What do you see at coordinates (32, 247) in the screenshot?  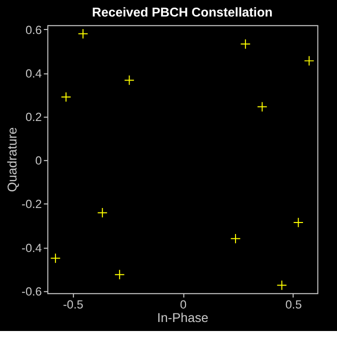 I see `y-tick-label: -0.4` at bounding box center [32, 247].